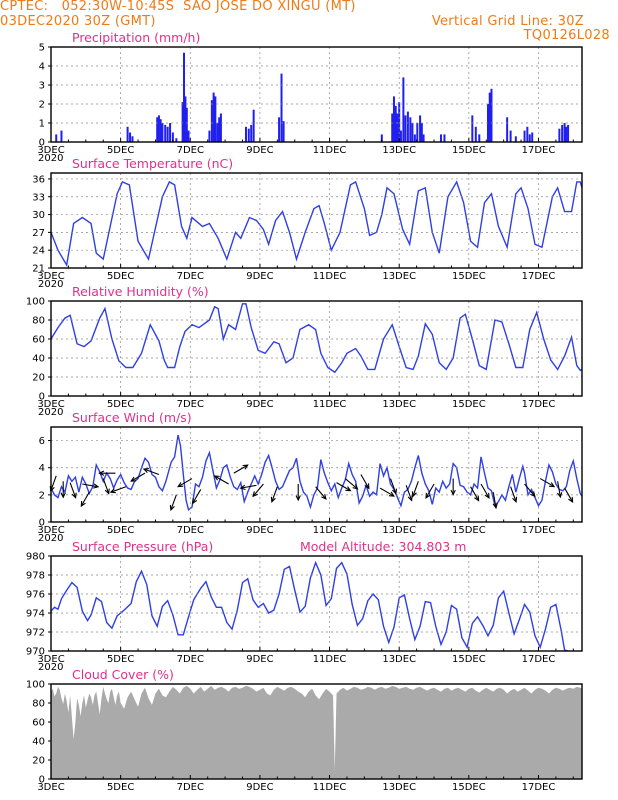  Describe the element at coordinates (38, 761) in the screenshot. I see `y-tick-label: 20` at that location.